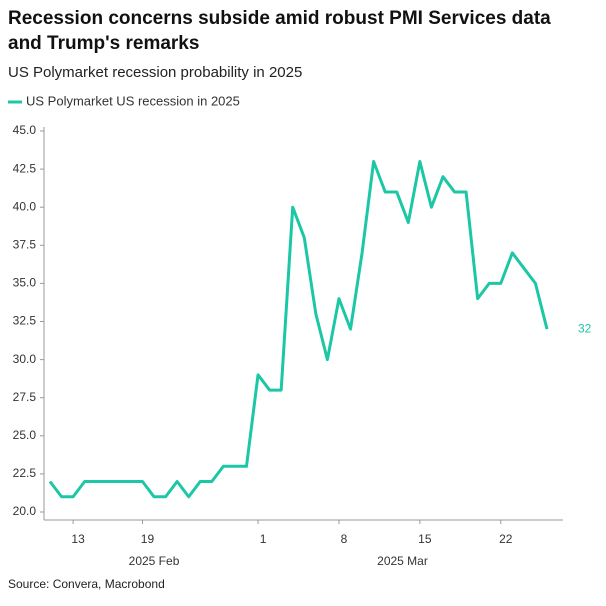 This screenshot has width=606, height=606. I want to click on y-tick-label: 20.0, so click(25, 511).